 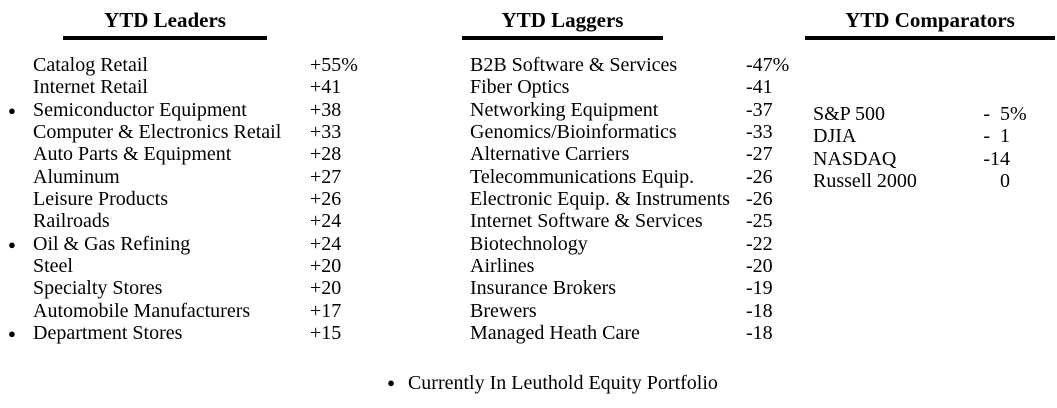 What do you see at coordinates (157, 131) in the screenshot?
I see `industry-group-label: Computer & Electronics Retail` at bounding box center [157, 131].